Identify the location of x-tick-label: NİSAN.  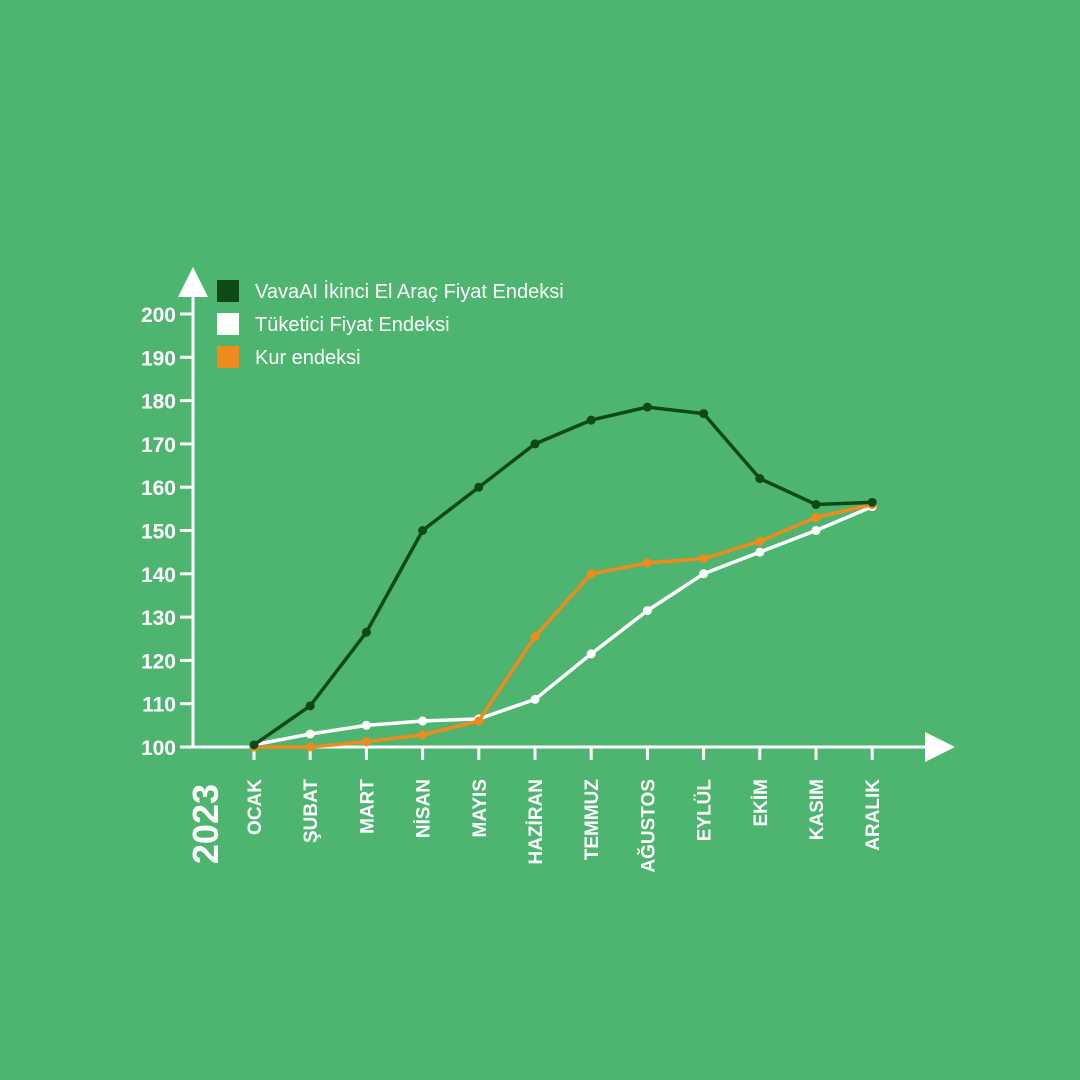
(424, 808).